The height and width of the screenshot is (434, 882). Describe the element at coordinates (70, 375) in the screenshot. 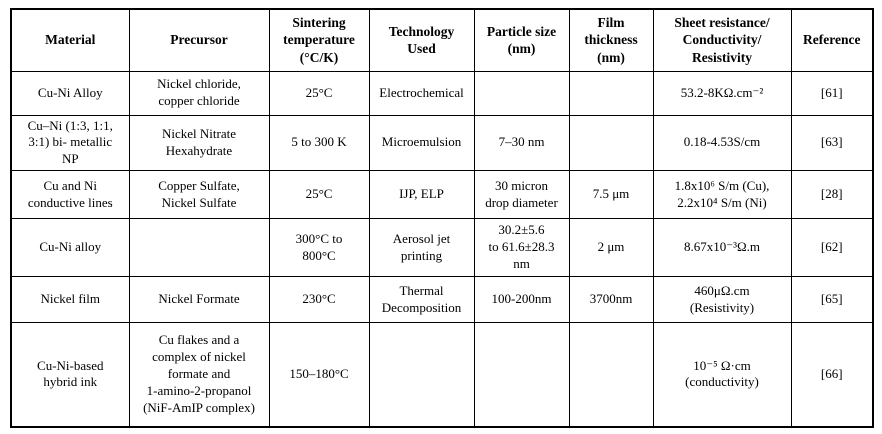

I see `table-cell: Cu-Ni-based hybrid ink` at that location.